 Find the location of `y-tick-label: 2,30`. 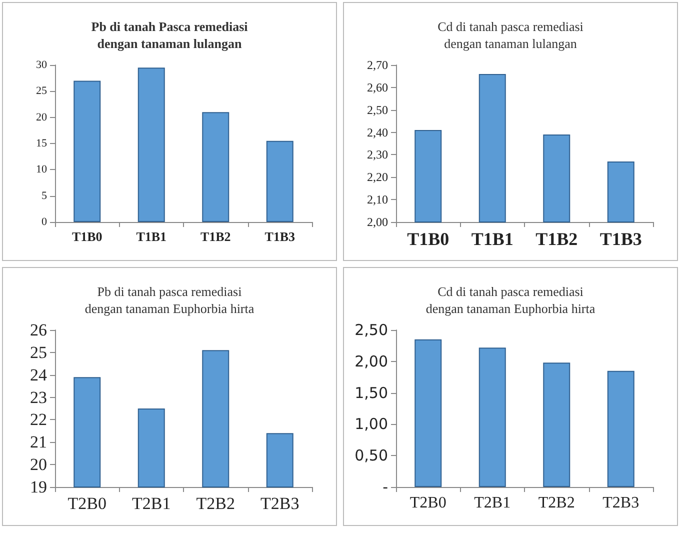

y-tick-label: 2,30 is located at coordinates (377, 155).